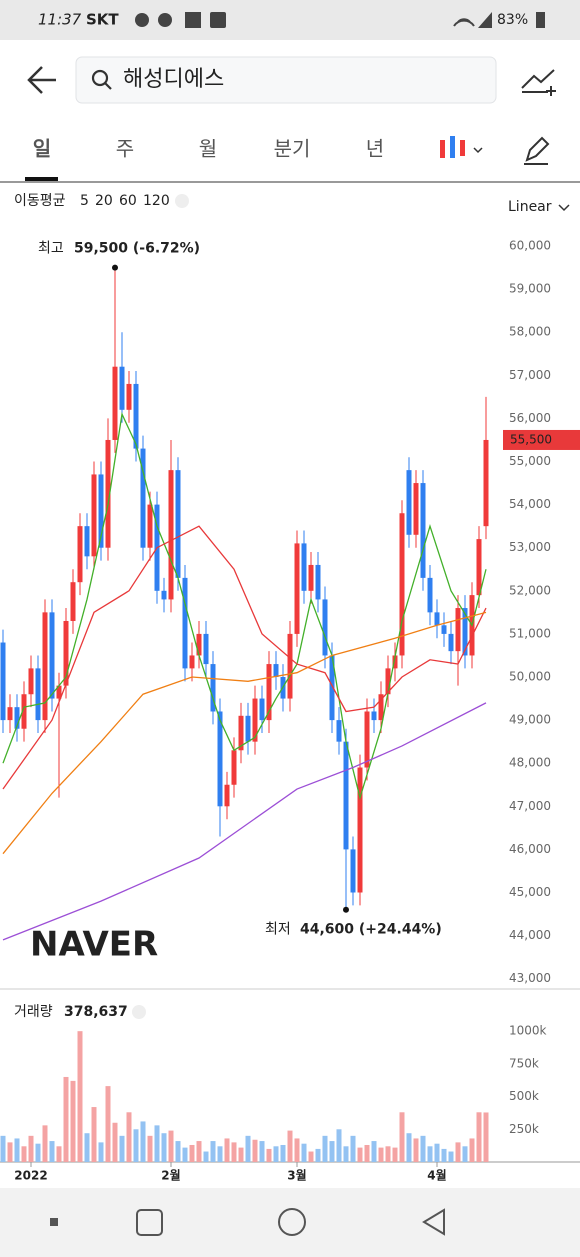 Image resolution: width=580 pixels, height=1257 pixels. What do you see at coordinates (537, 150) in the screenshot?
I see `draw-button` at bounding box center [537, 150].